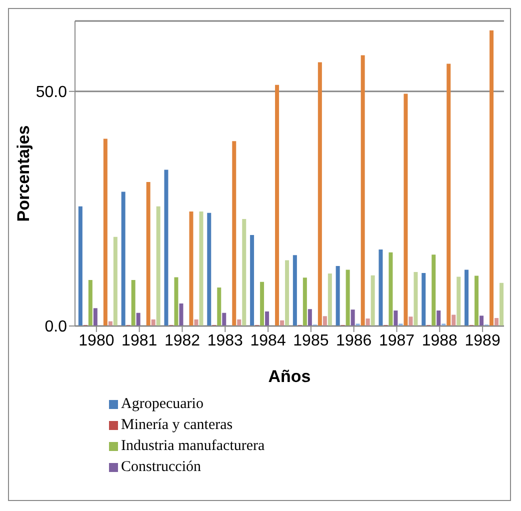 This screenshot has height=511, width=521. Describe the element at coordinates (162, 404) in the screenshot. I see `legend-label: Agropecuario` at that location.